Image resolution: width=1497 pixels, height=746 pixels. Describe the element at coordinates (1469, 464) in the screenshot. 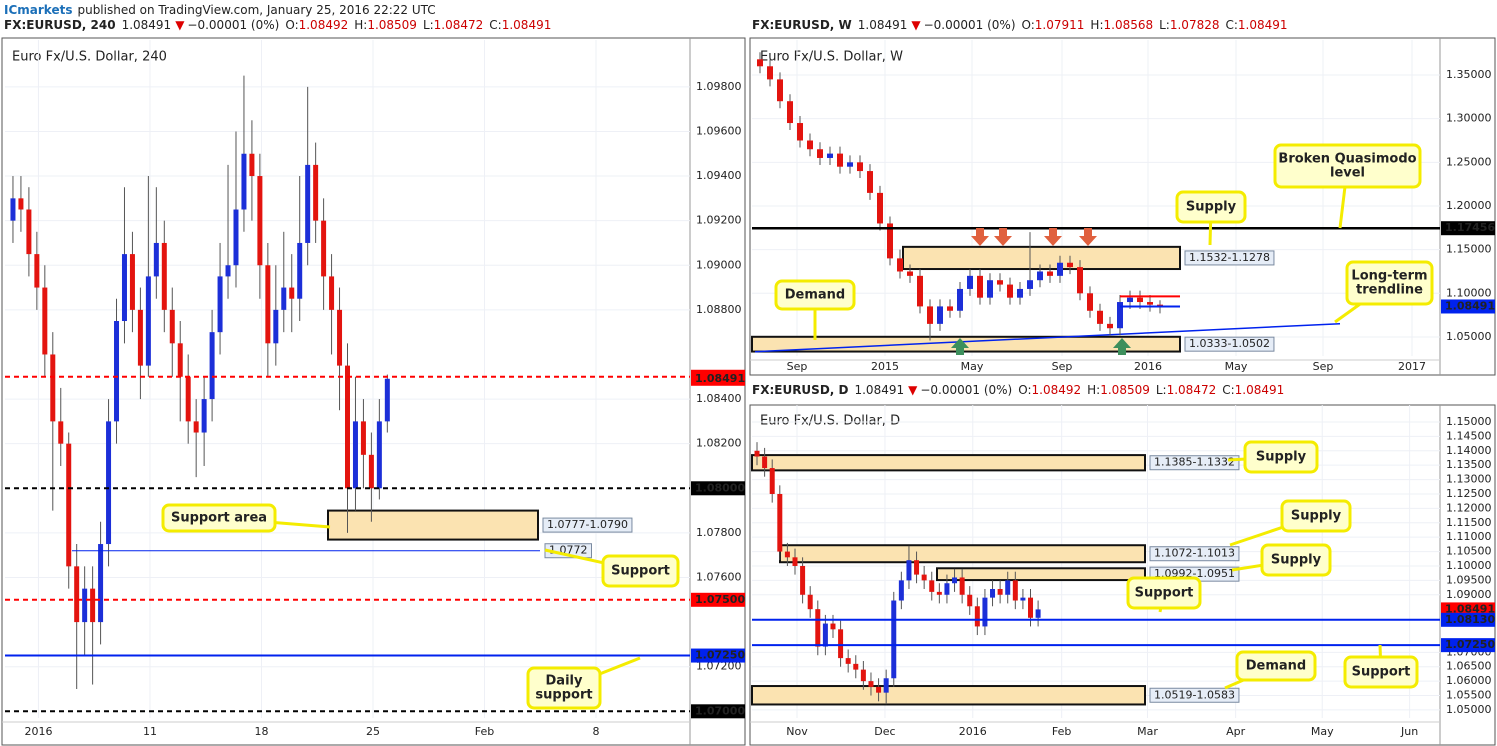

I see `y-tick-label: 1.13500` at that location.